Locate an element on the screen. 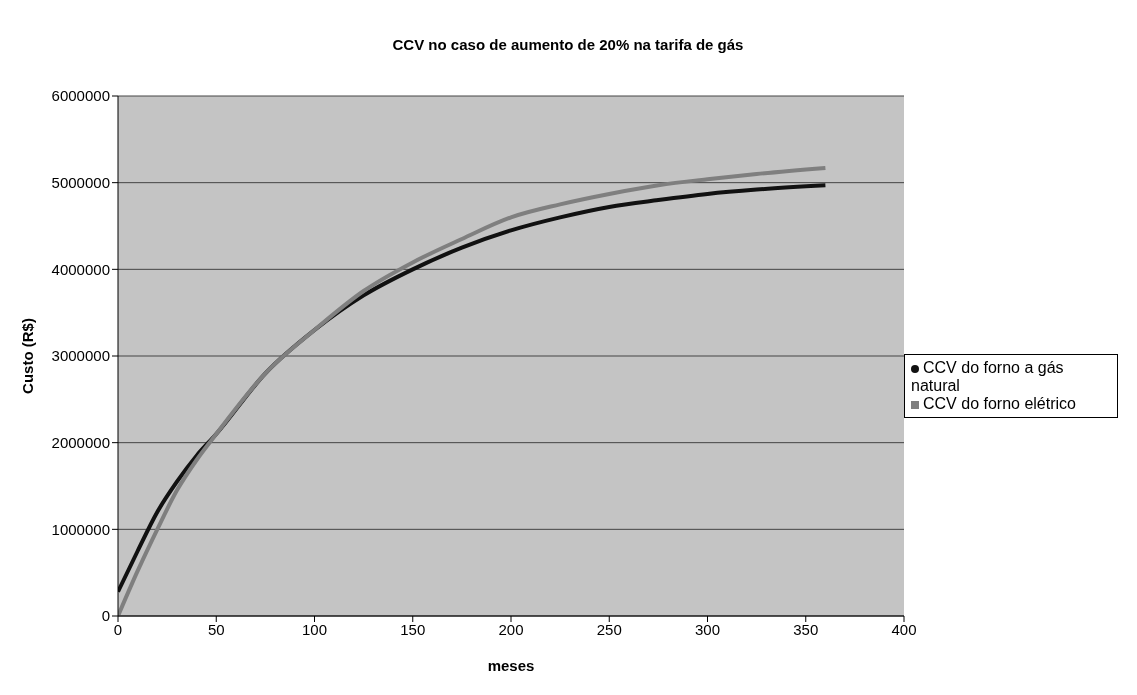 Image resolution: width=1137 pixels, height=695 pixels. x-tick-label: 150 is located at coordinates (413, 629).